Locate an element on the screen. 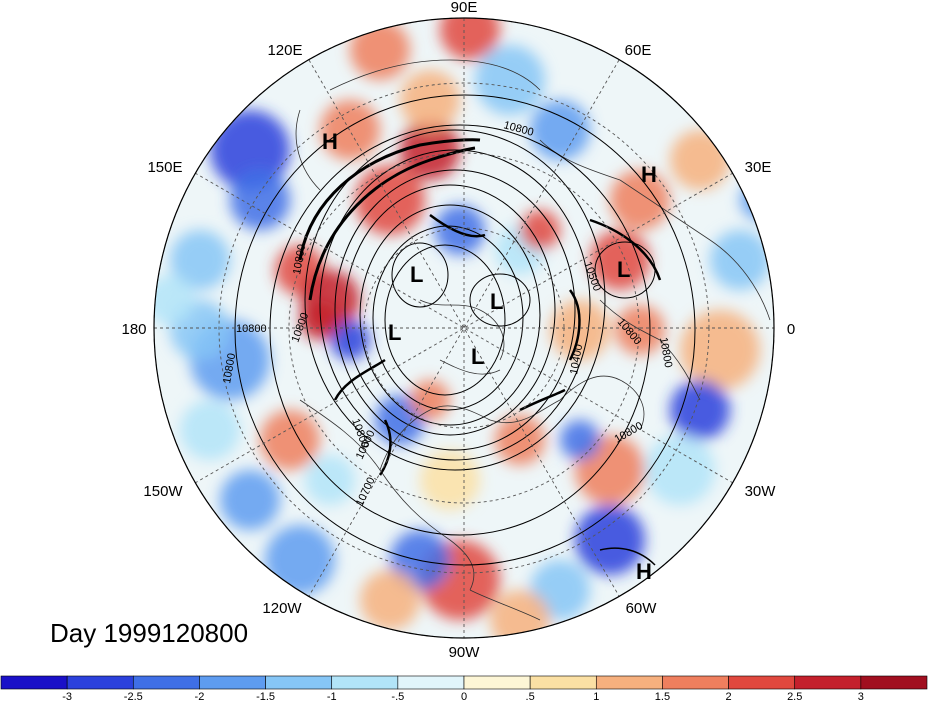  lon-label-60e: 60E is located at coordinates (638, 50).